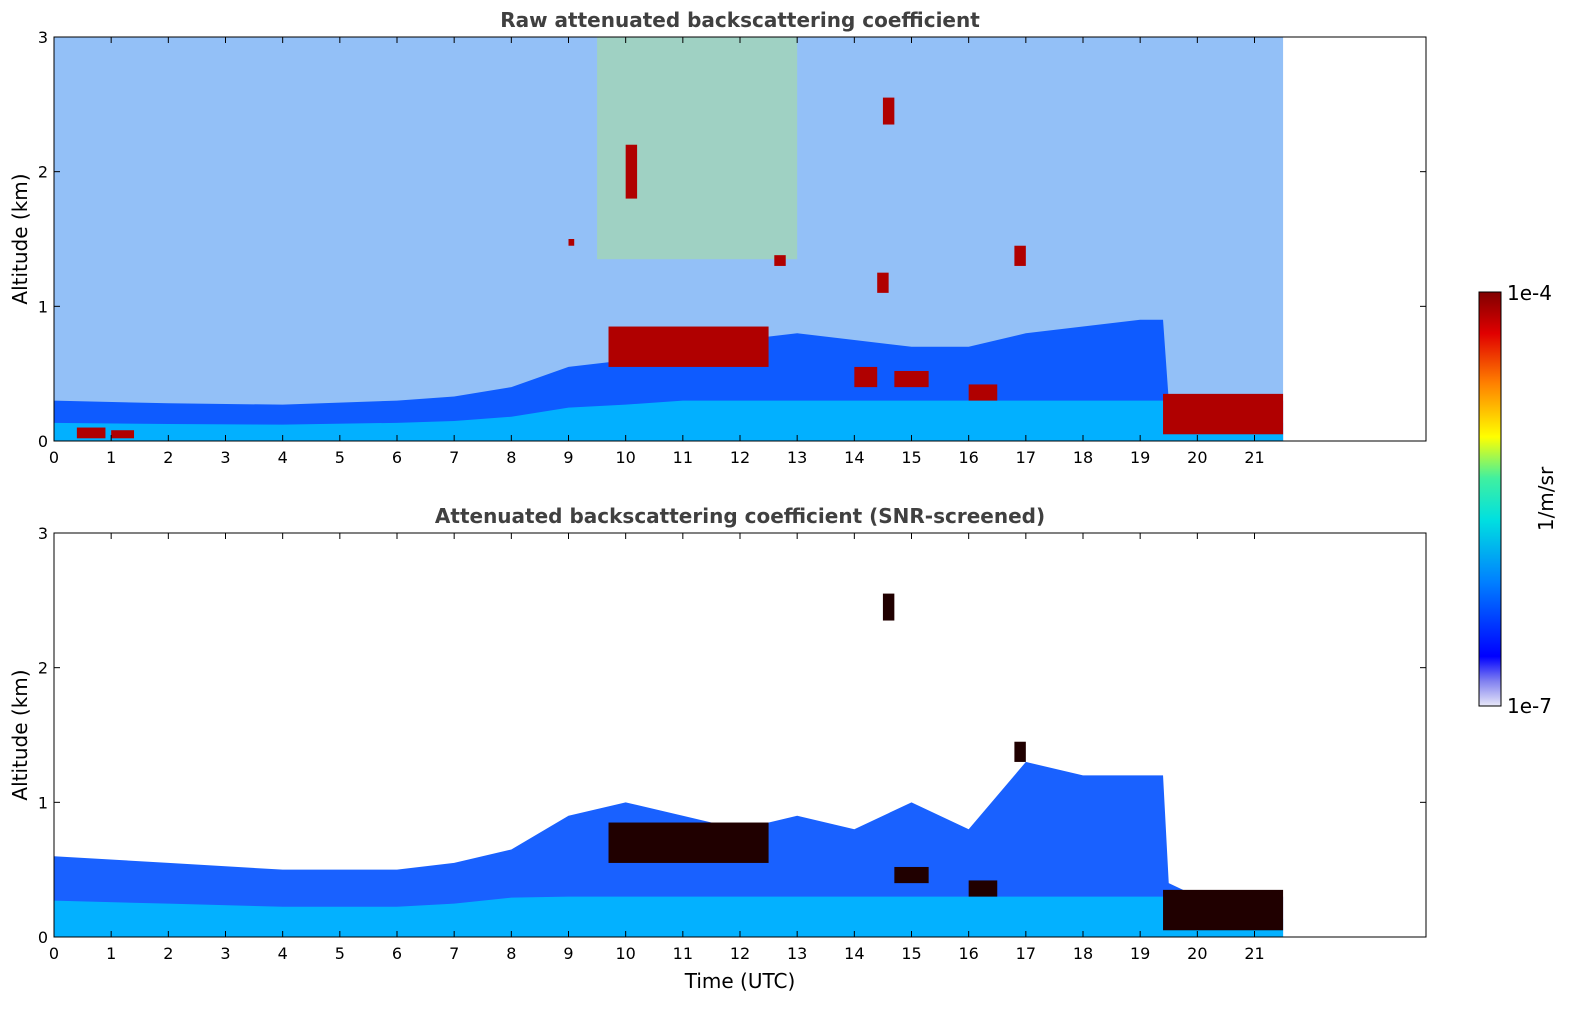  Describe the element at coordinates (20, 734) in the screenshot. I see `screened-y-axis-label: Altitude (km)` at that location.